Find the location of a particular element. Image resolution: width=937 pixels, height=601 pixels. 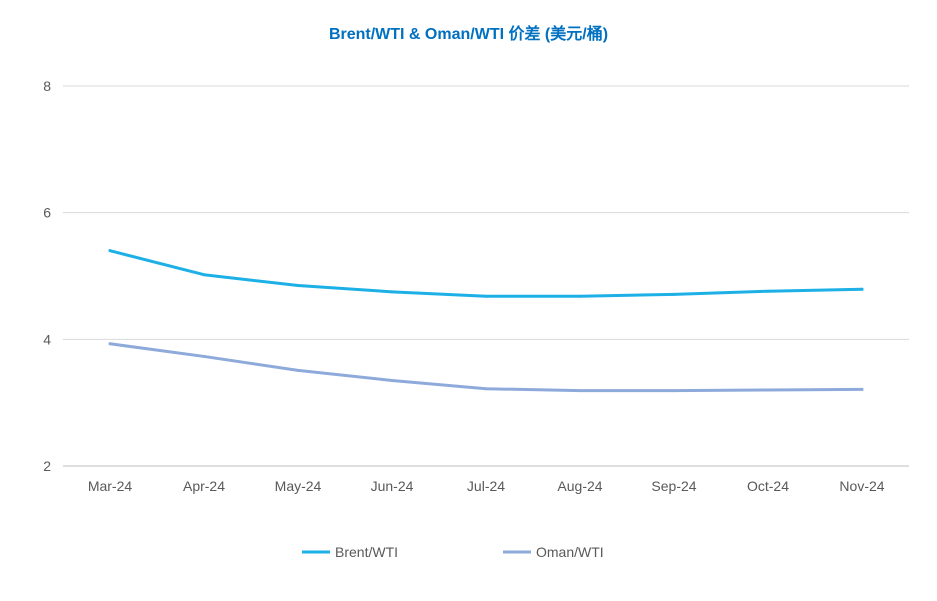

x-tick-label: Nov-24 is located at coordinates (861, 486).